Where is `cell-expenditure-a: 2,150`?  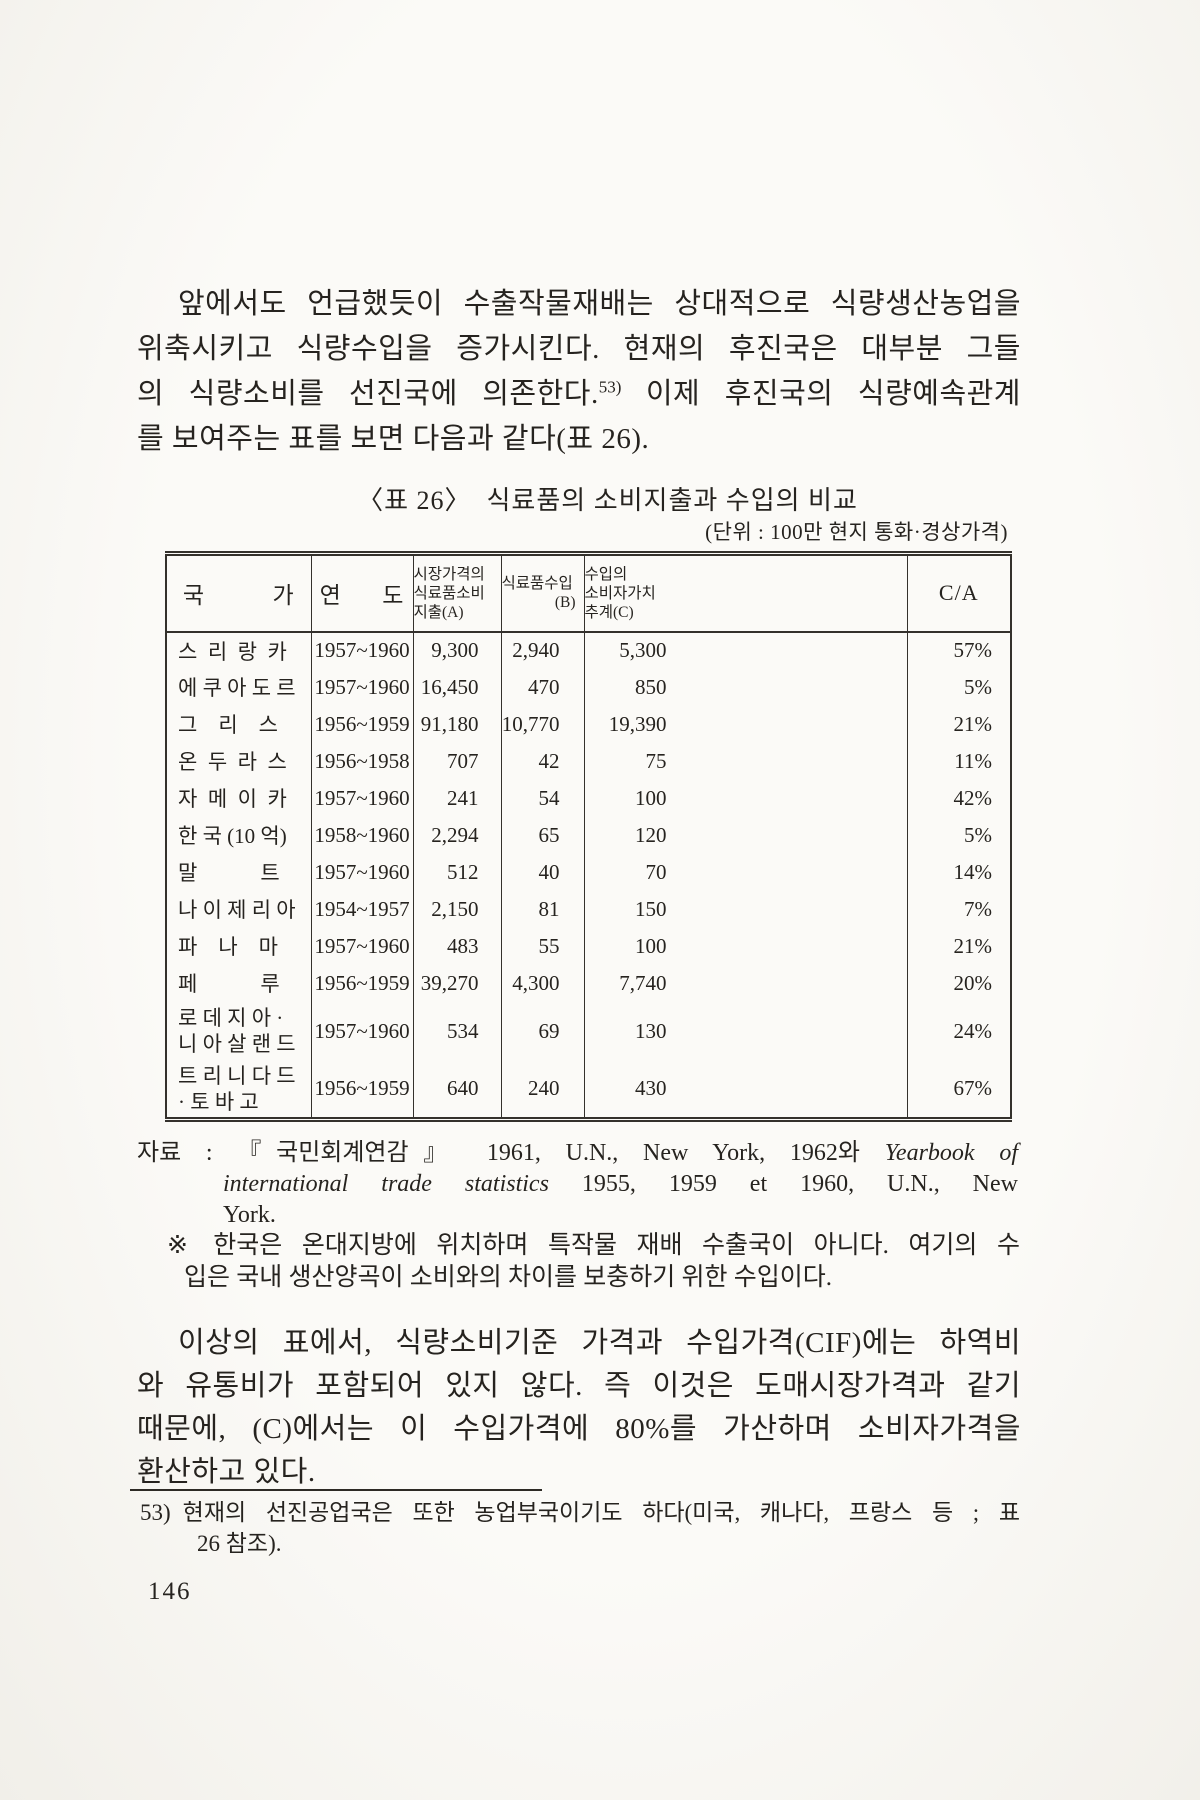 cell-expenditure-a: 2,150 is located at coordinates (456, 909).